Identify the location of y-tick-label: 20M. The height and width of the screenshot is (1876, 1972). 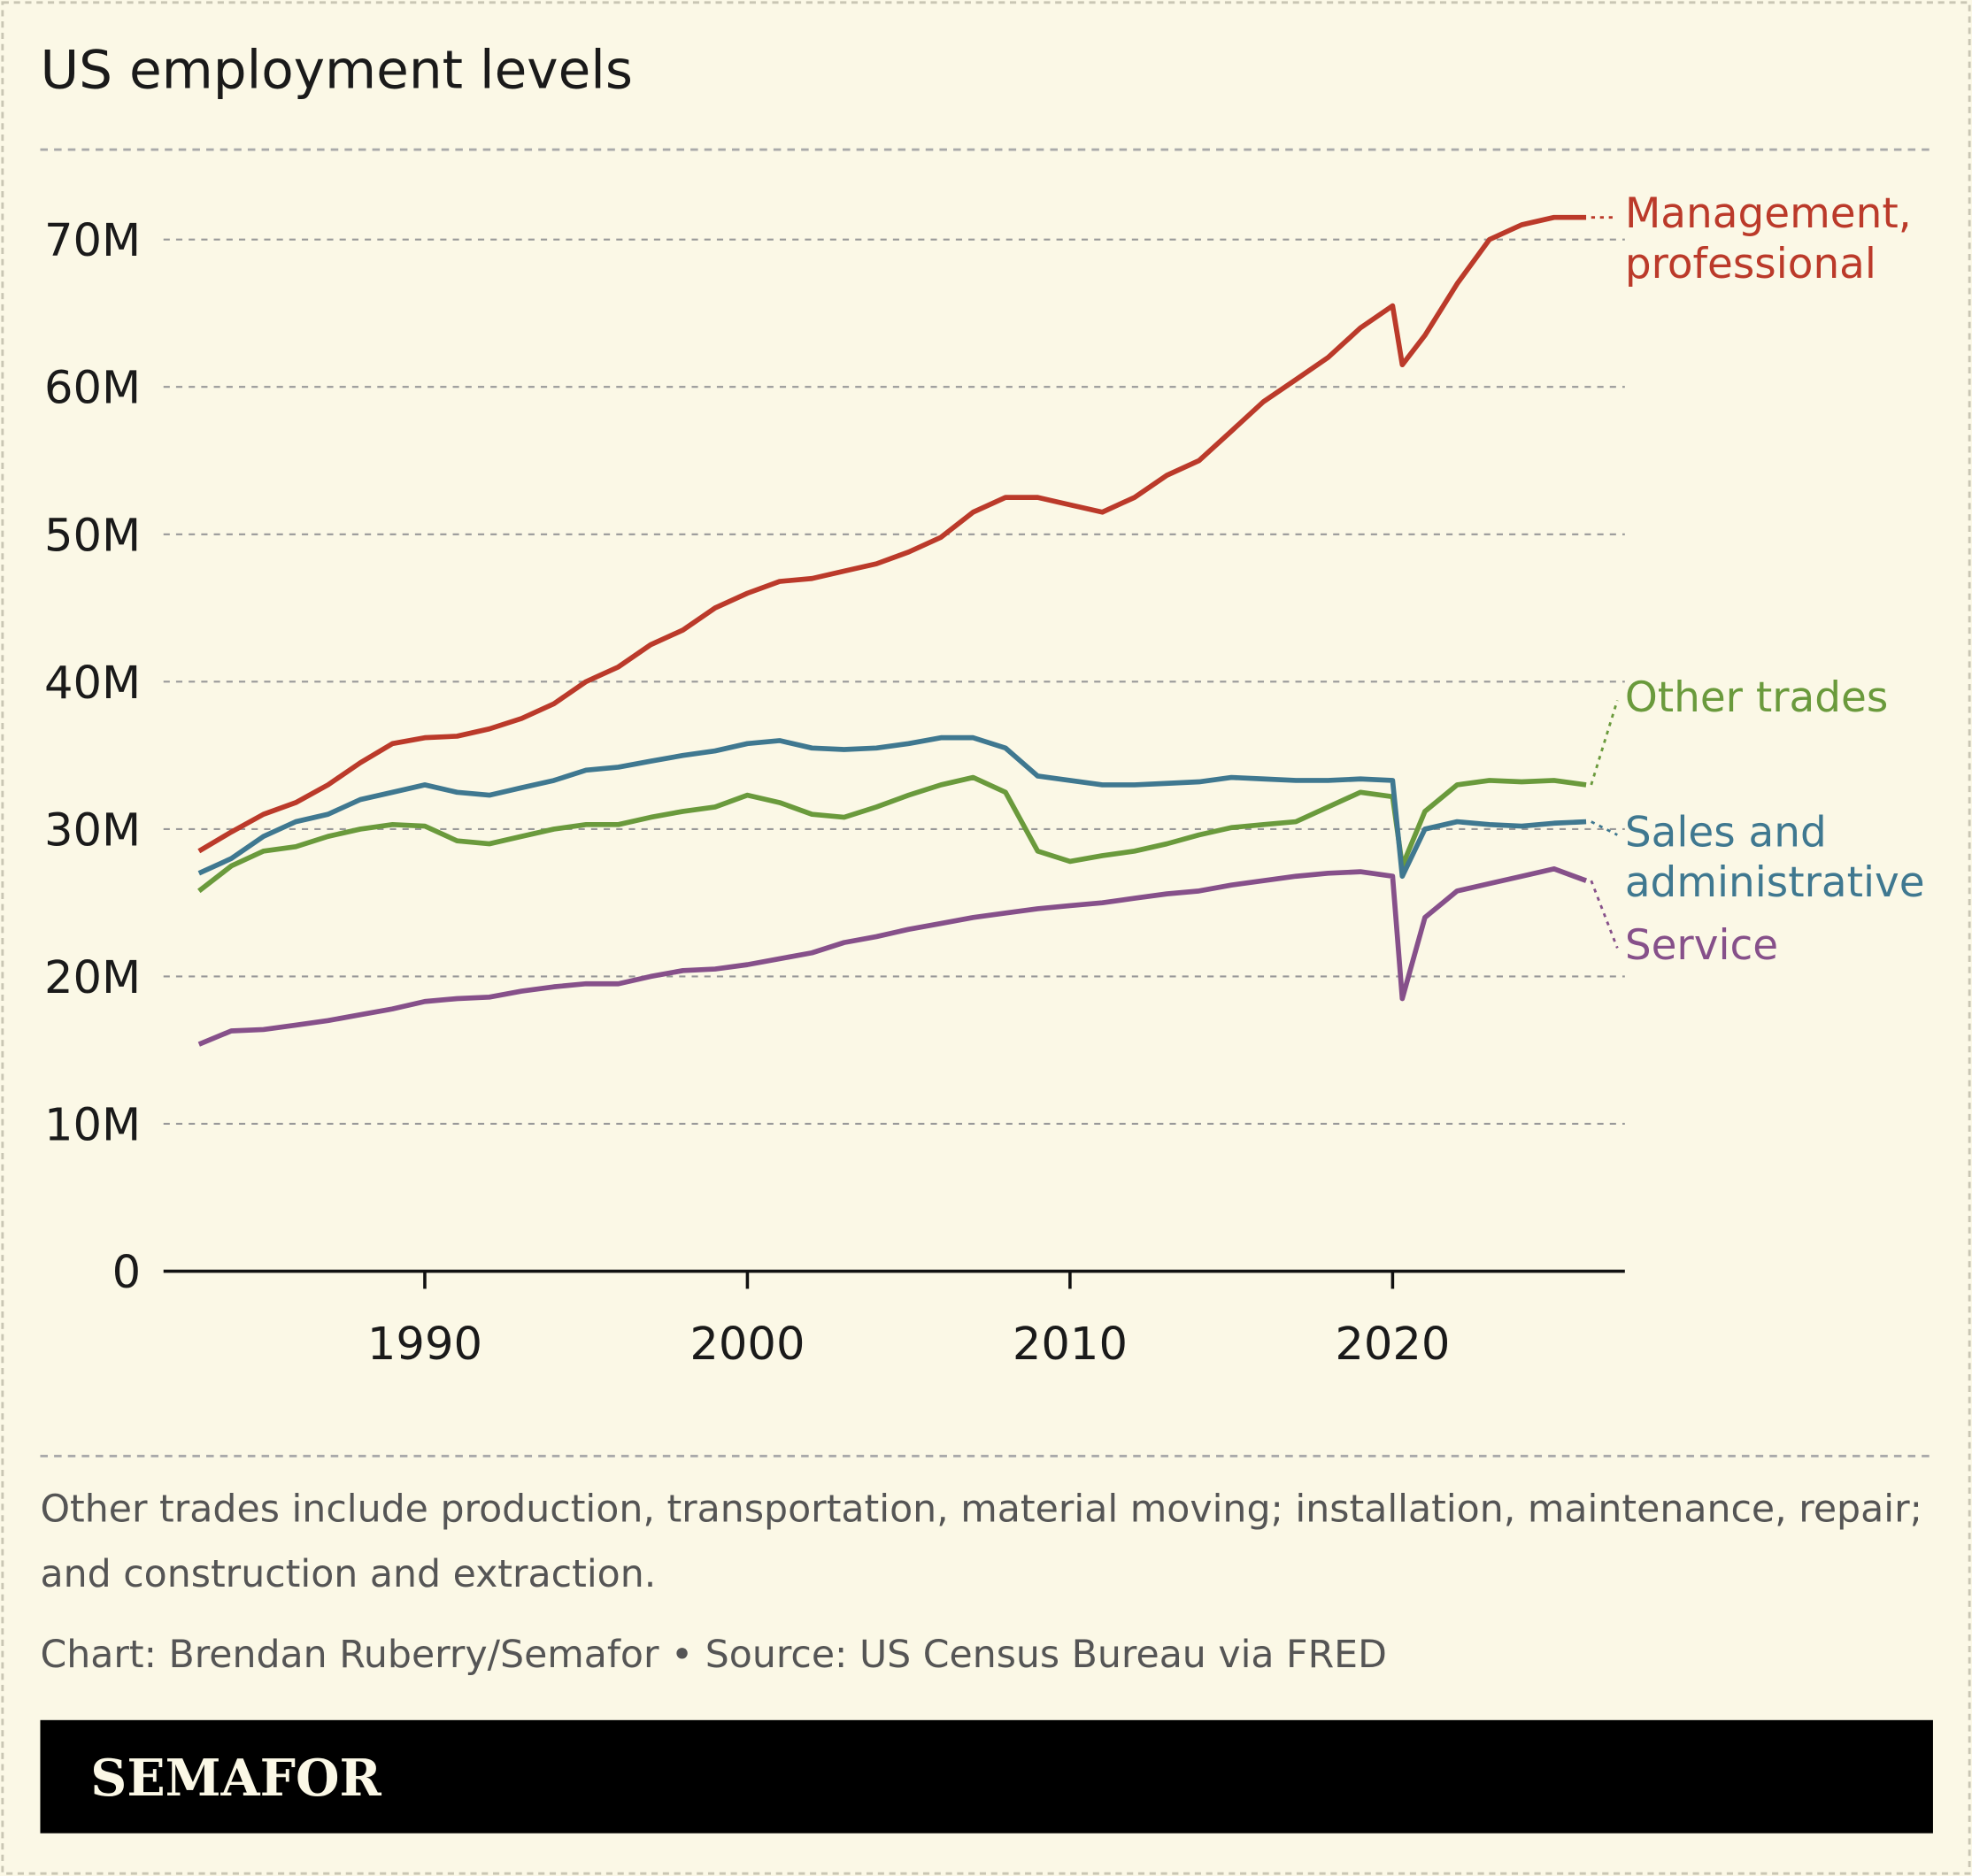
(92, 978).